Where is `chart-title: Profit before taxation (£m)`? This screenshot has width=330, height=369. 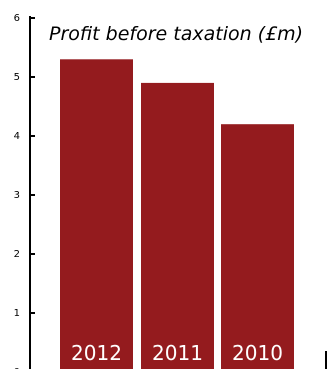
chart-title: Profit before taxation (£m) is located at coordinates (176, 34).